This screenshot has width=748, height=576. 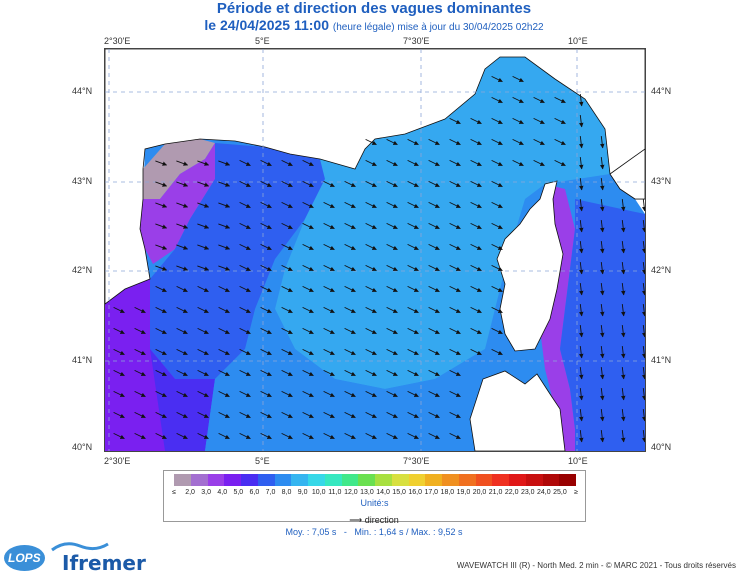 I want to click on lat-tick-right: 44°N, so click(x=661, y=91).